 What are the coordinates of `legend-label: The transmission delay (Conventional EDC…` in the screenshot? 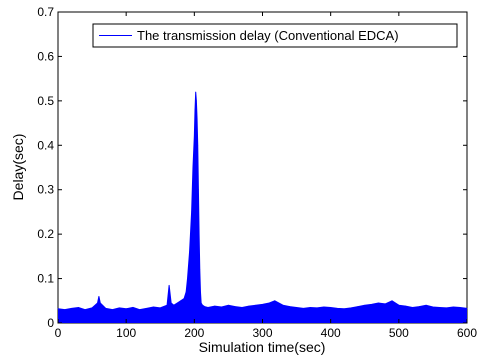 It's located at (268, 35).